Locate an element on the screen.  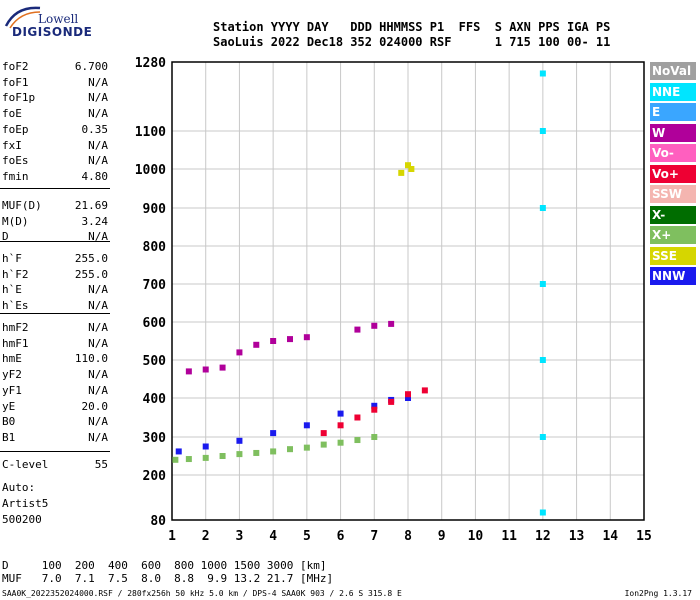
y-tick-label: 400 is located at coordinates (155, 399).